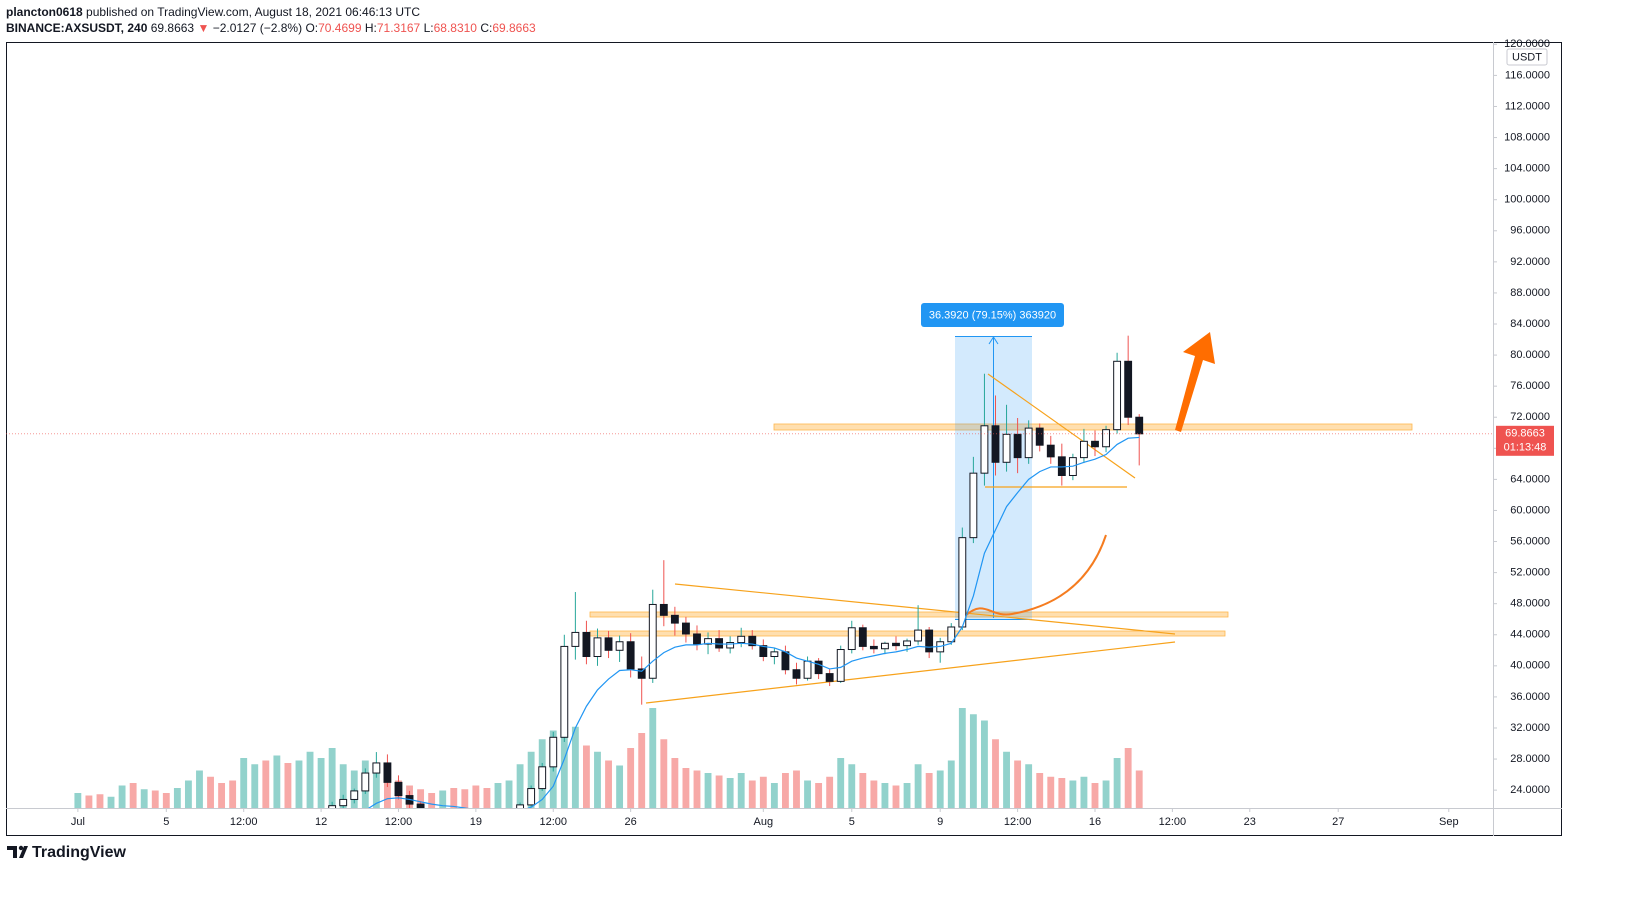 Image resolution: width=1627 pixels, height=904 pixels. I want to click on change-arrow: ▼, so click(203, 28).